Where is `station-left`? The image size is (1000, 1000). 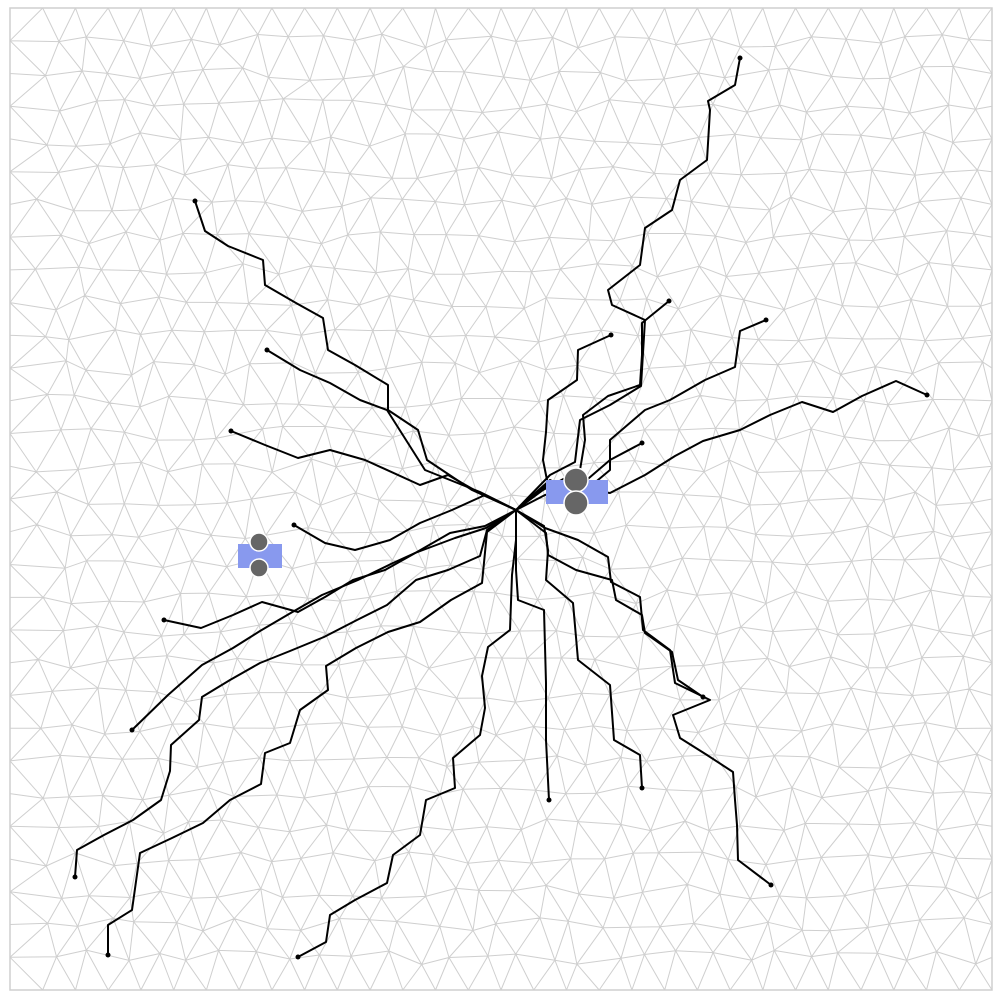
station-left is located at coordinates (260, 555).